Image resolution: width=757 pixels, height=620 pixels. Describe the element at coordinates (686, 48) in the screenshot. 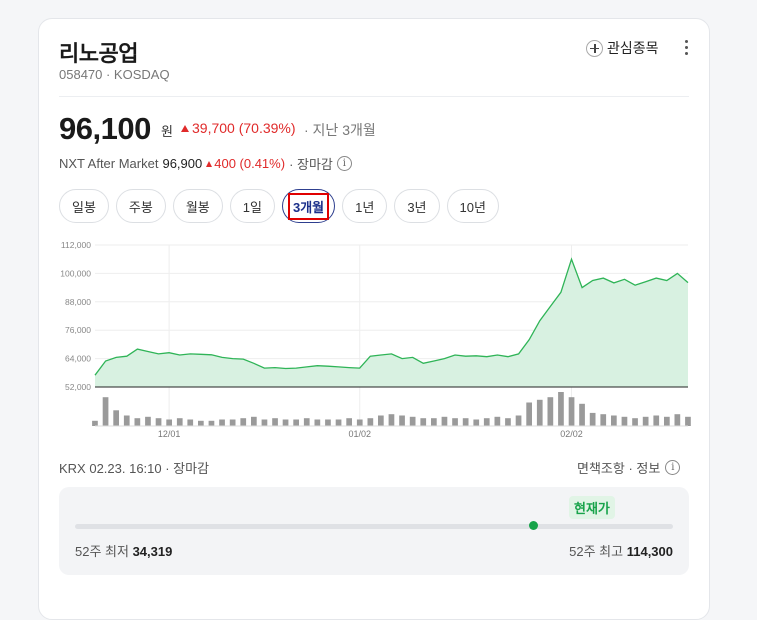

I see `more-options-icon` at that location.